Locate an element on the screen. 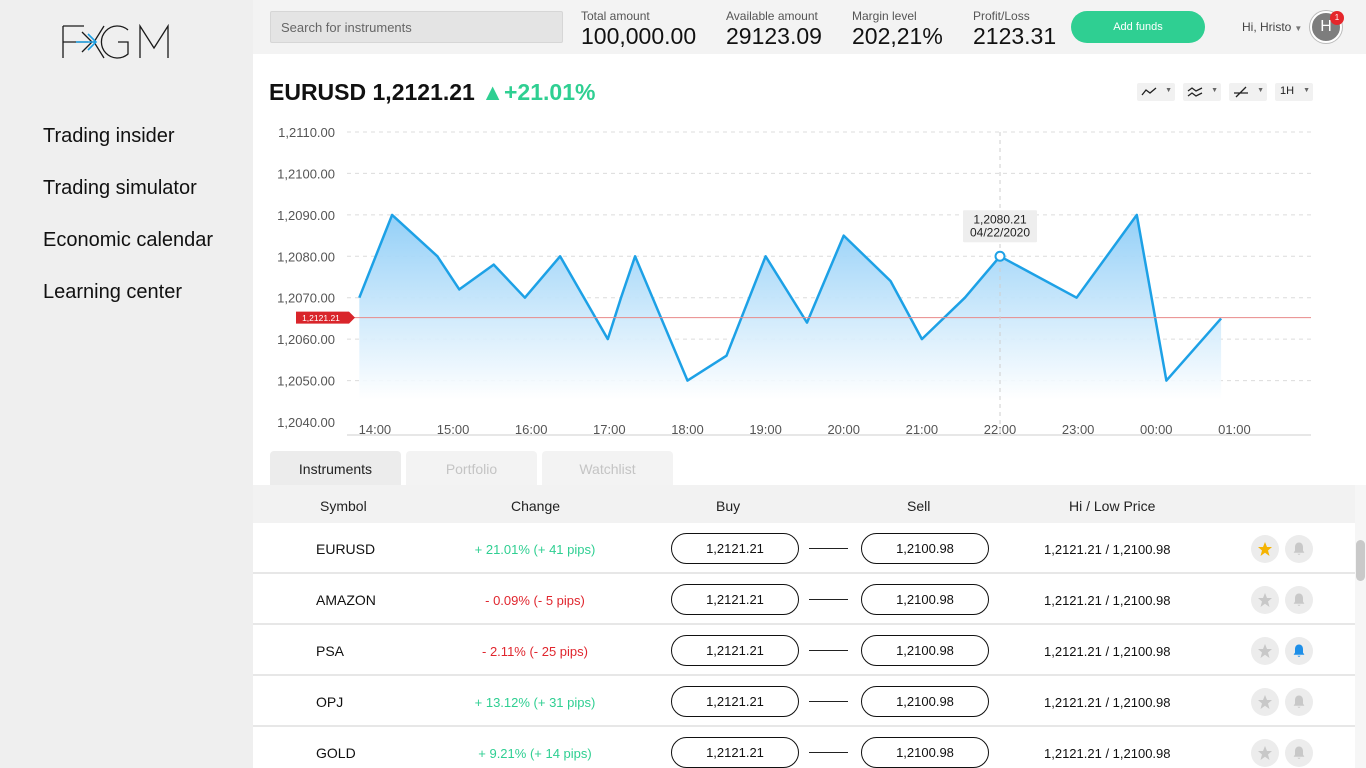 Image resolution: width=1366 pixels, height=768 pixels. profit-loss-stat: Profit/Loss 2123.31 is located at coordinates (1014, 29).